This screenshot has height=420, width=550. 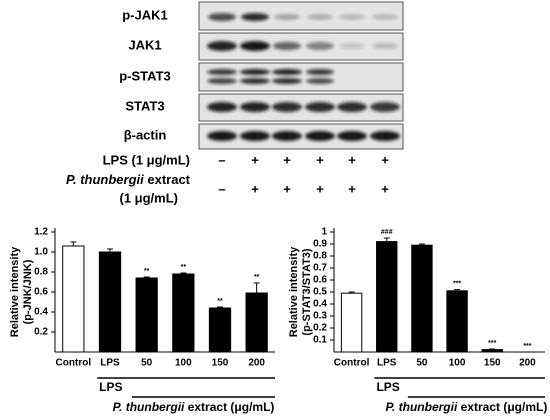 I want to click on y-tick-label: 0.5, so click(x=320, y=292).